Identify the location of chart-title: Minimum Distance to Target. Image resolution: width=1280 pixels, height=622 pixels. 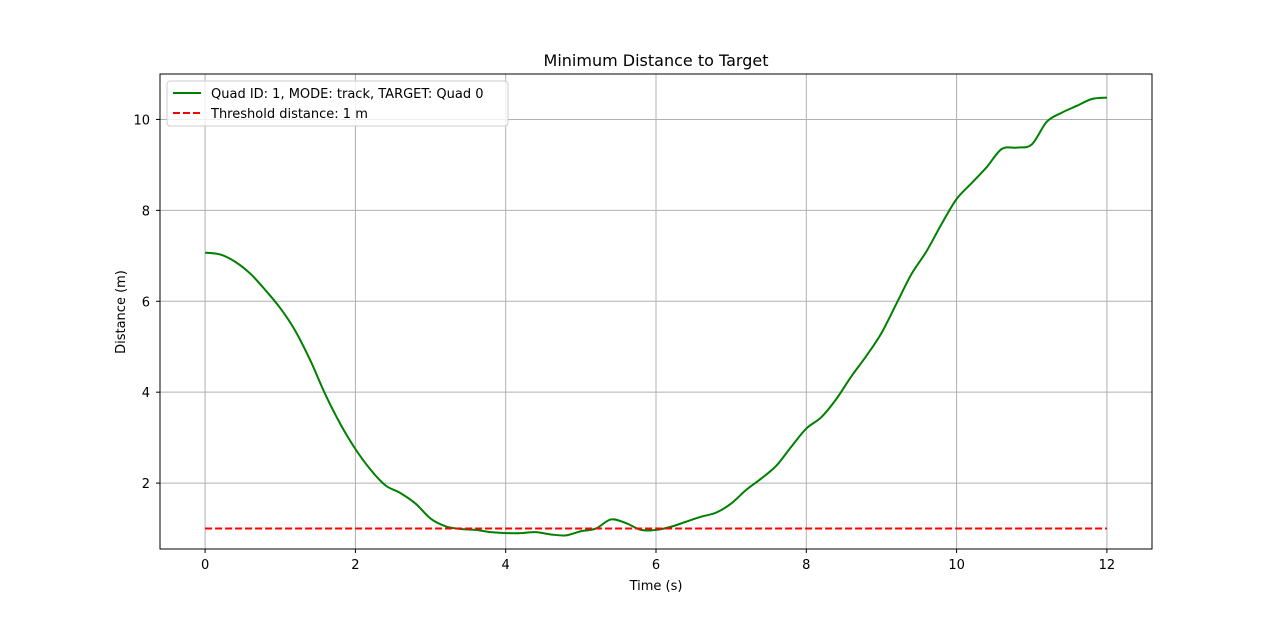
(656, 60).